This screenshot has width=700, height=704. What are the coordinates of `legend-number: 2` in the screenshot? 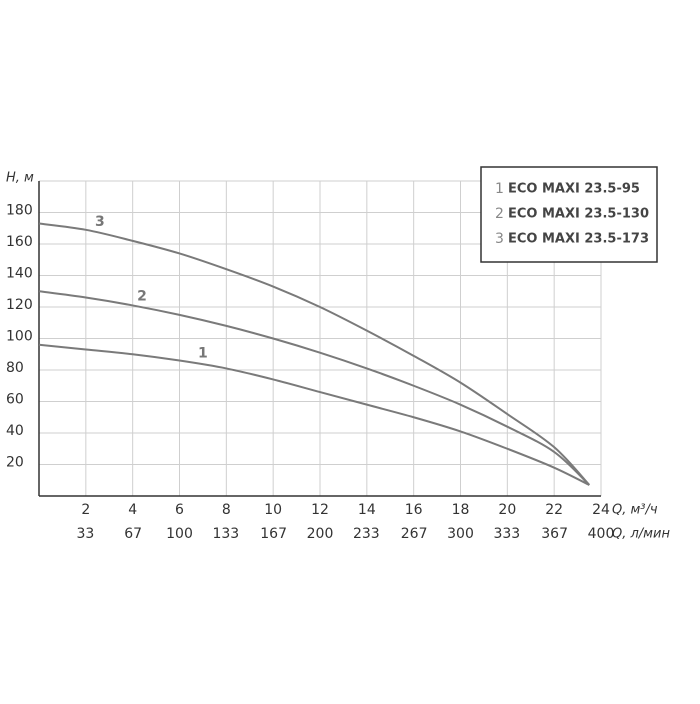 It's located at (499, 214).